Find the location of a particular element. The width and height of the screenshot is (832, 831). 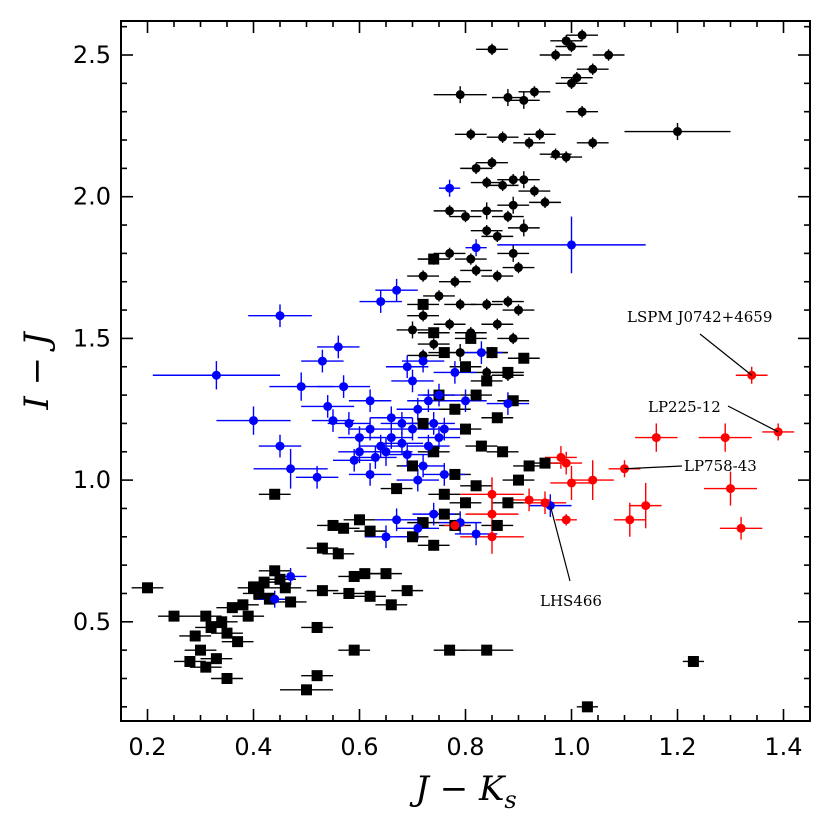

x-tick-label: 0.6 is located at coordinates (359, 747).